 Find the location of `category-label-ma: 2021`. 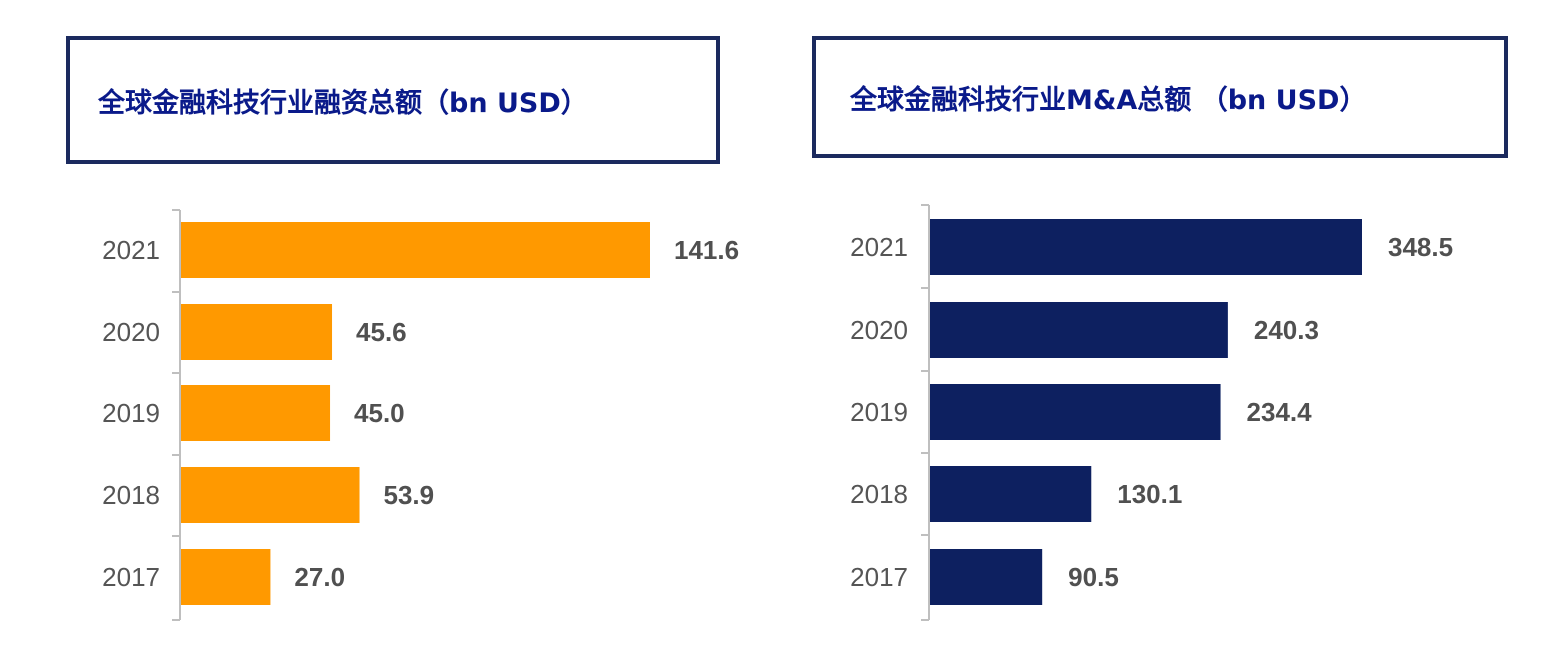

category-label-ma: 2021 is located at coordinates (879, 247).